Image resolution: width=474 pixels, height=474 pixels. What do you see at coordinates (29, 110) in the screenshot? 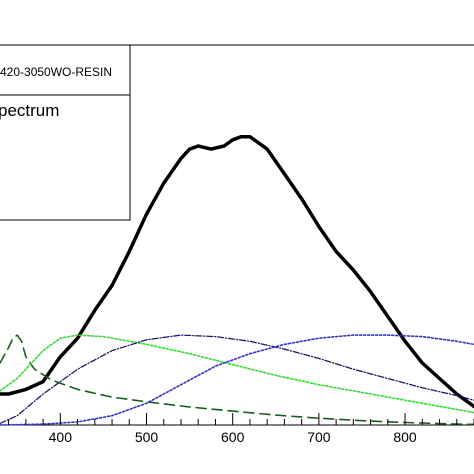
I see `legend-entry-label: pectrum` at bounding box center [29, 110].